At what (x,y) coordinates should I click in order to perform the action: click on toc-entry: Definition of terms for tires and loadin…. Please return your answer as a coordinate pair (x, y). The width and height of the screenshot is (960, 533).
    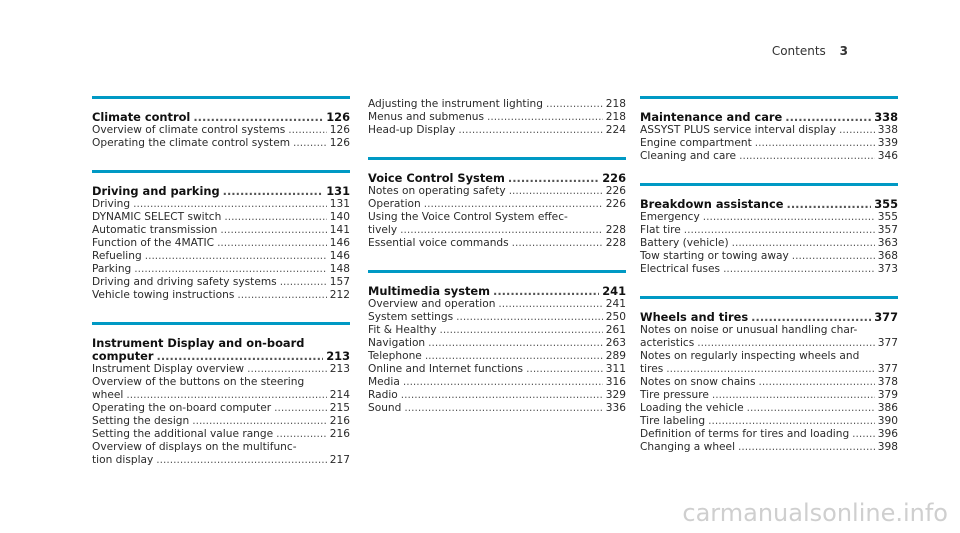
    Looking at the image, I should click on (769, 434).